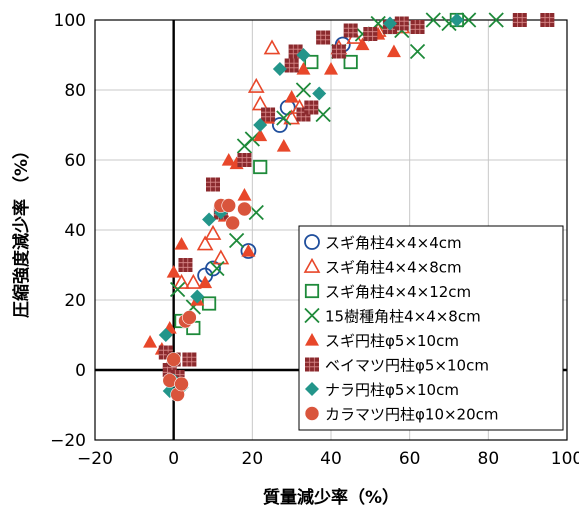  What do you see at coordinates (489, 459) in the screenshot?
I see `x-tick-label: 80` at bounding box center [489, 459].